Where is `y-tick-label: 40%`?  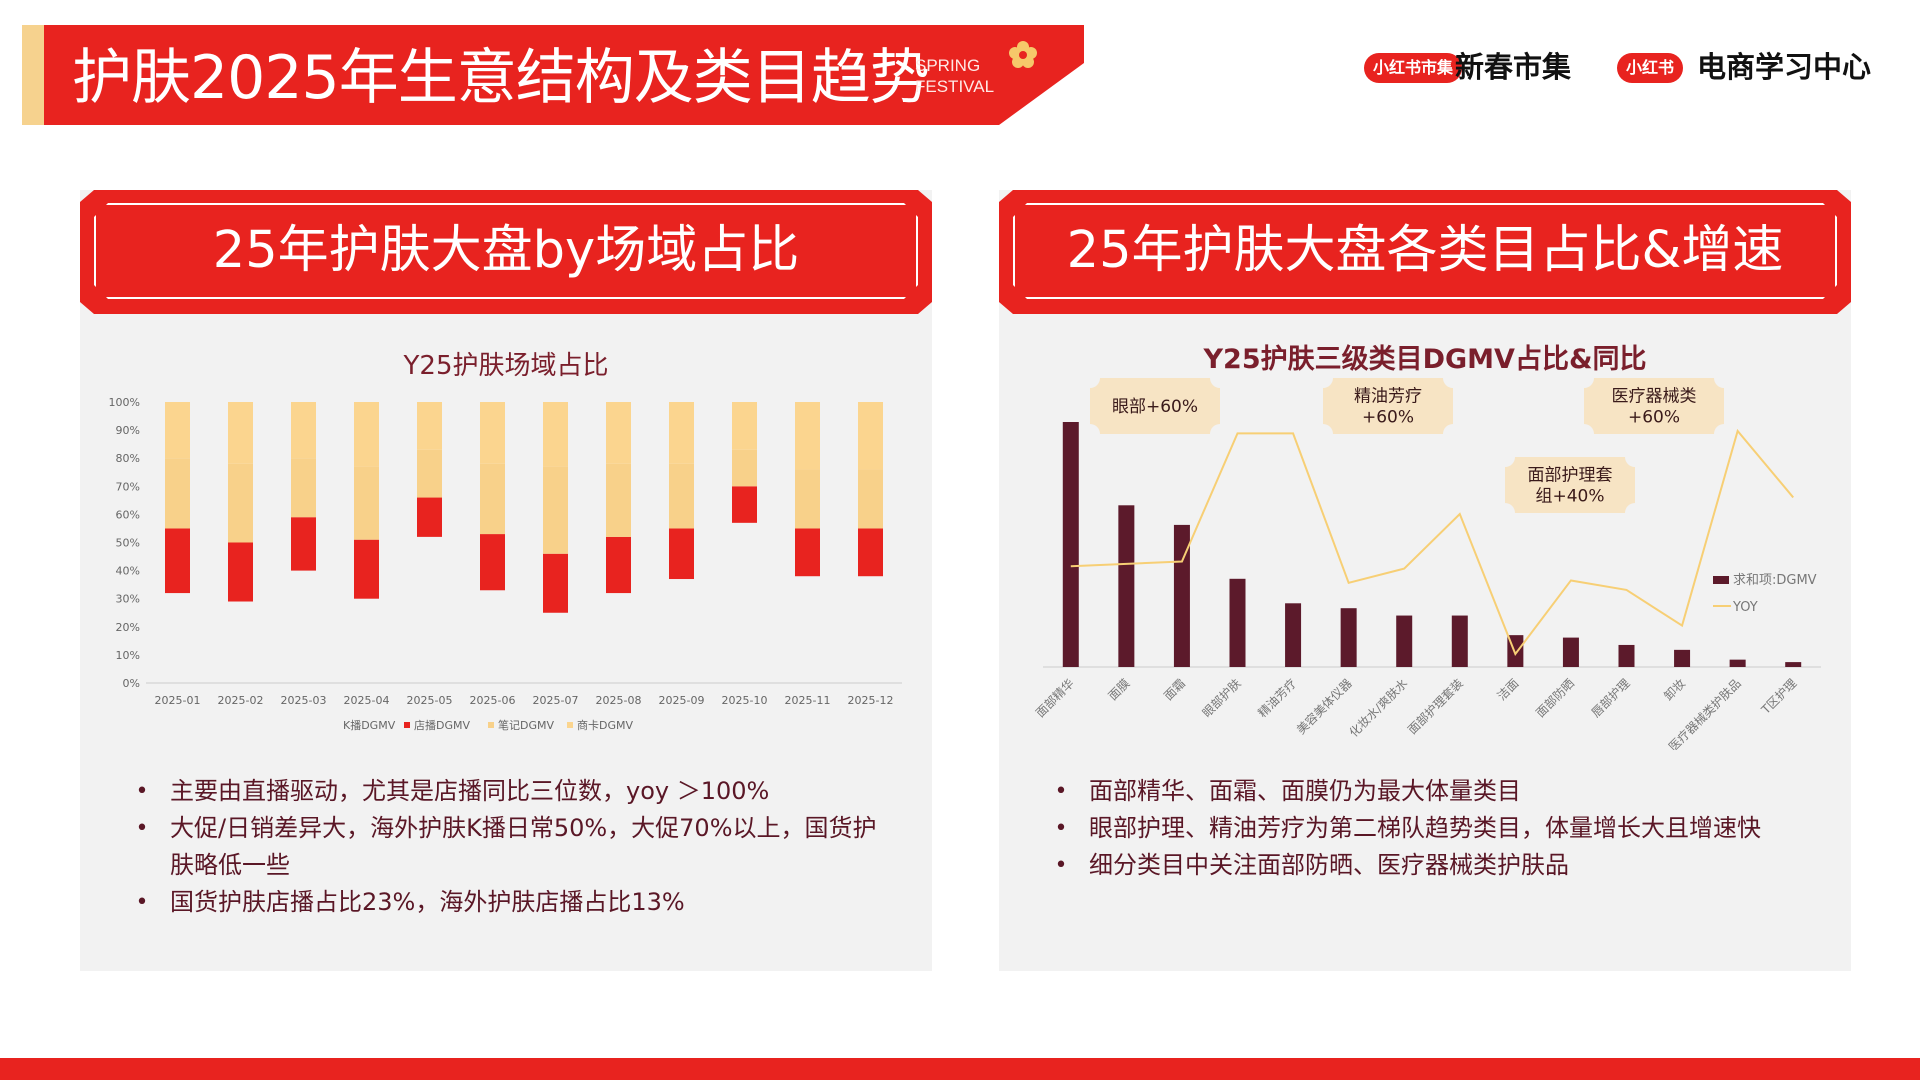 y-tick-label: 40% is located at coordinates (128, 571).